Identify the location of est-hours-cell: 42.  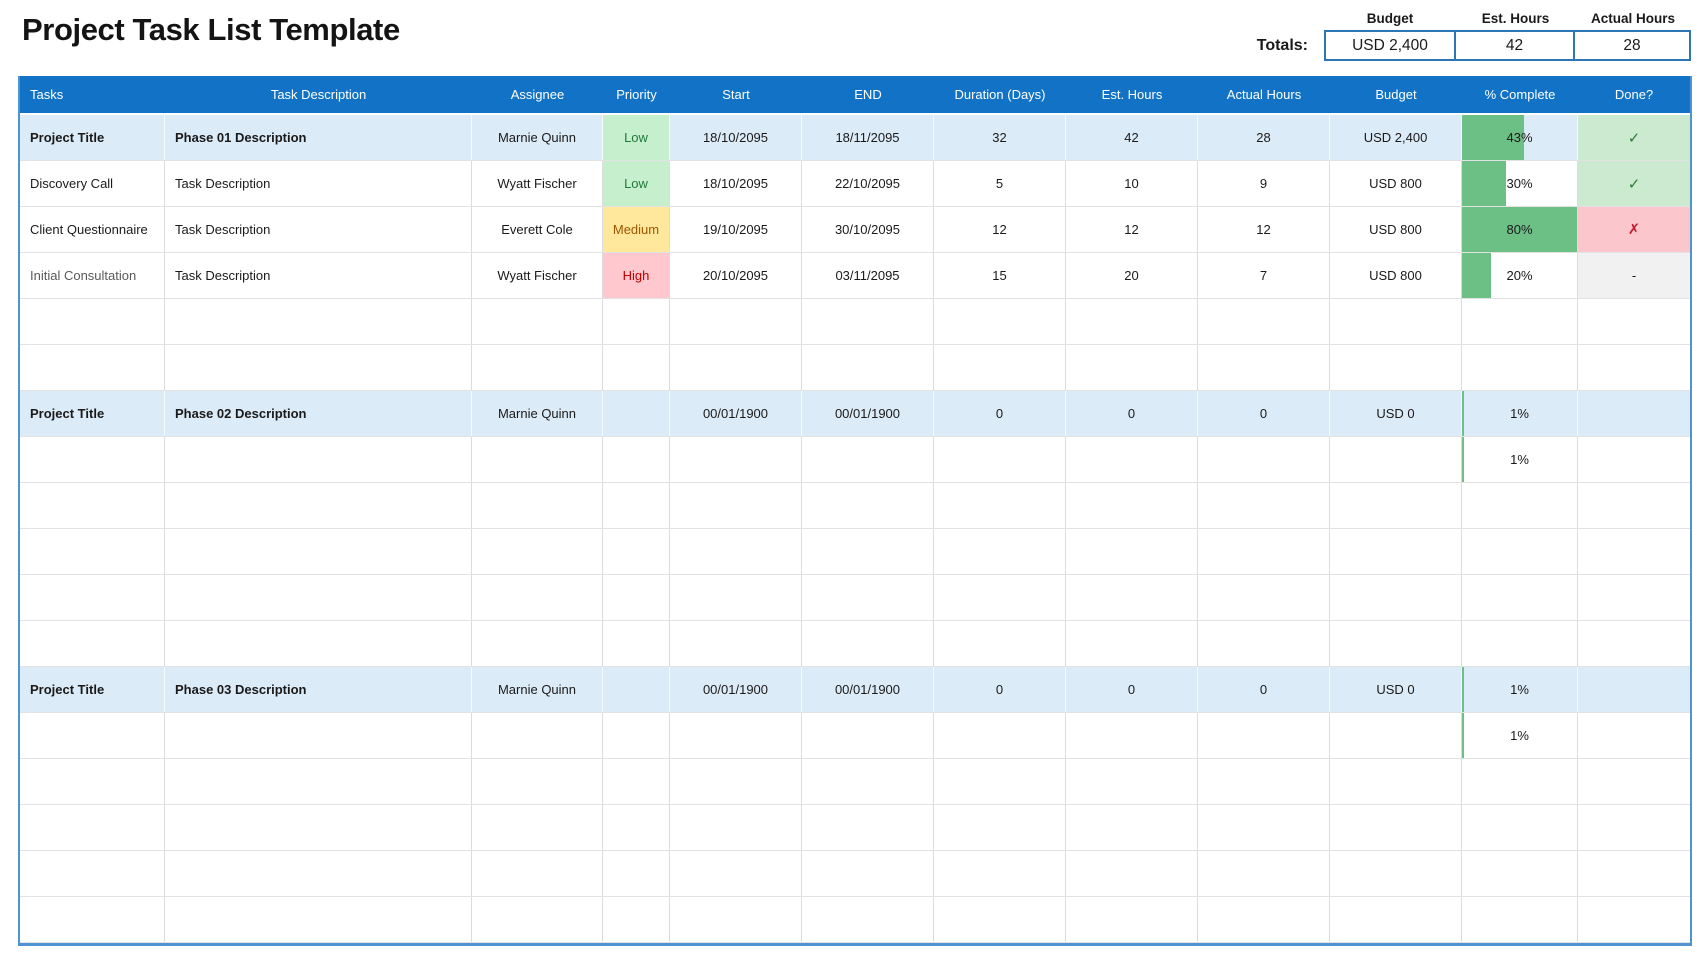
(1132, 137).